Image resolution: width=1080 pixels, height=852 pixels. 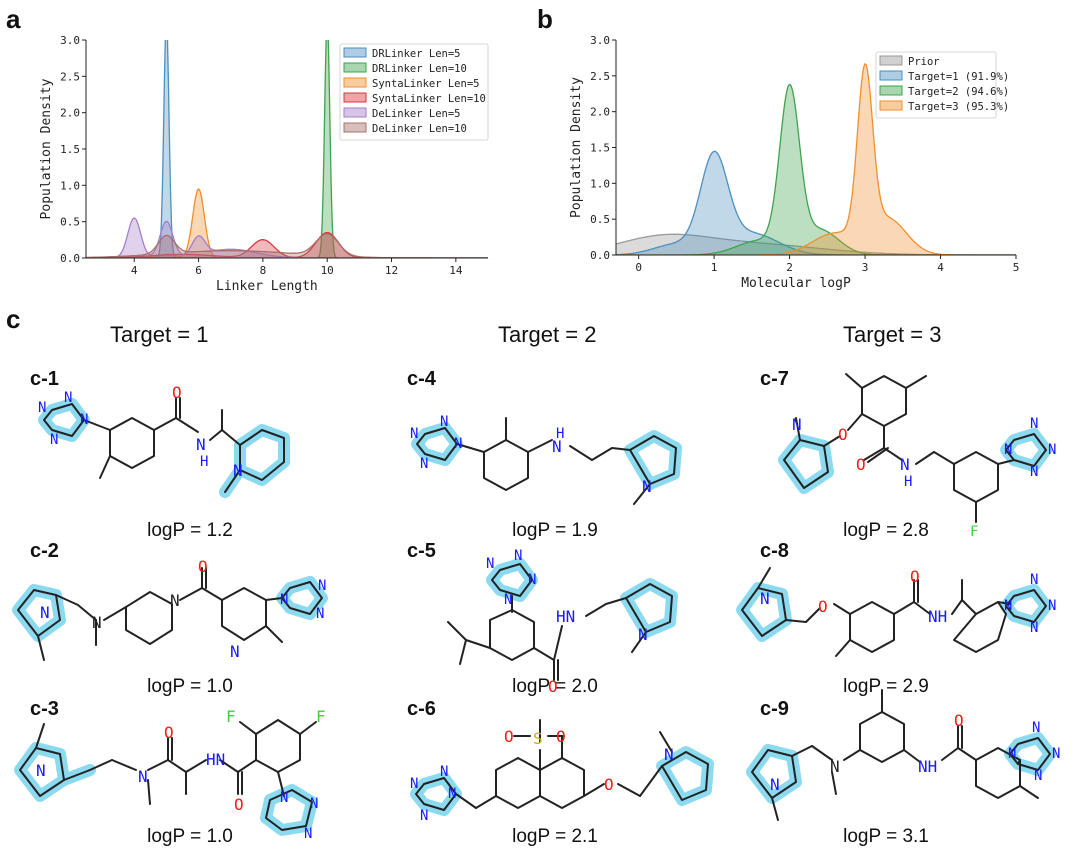 What do you see at coordinates (600, 40) in the screenshot?
I see `y-tick-label: 3.0` at bounding box center [600, 40].